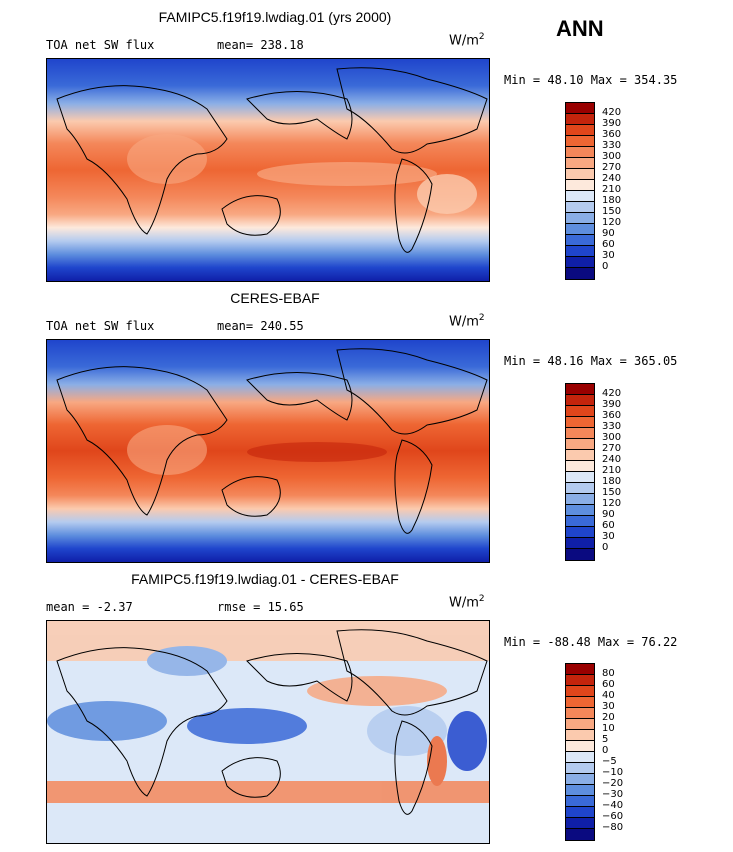 The image size is (733, 852). I want to click on panel1-colorbar, so click(580, 191).